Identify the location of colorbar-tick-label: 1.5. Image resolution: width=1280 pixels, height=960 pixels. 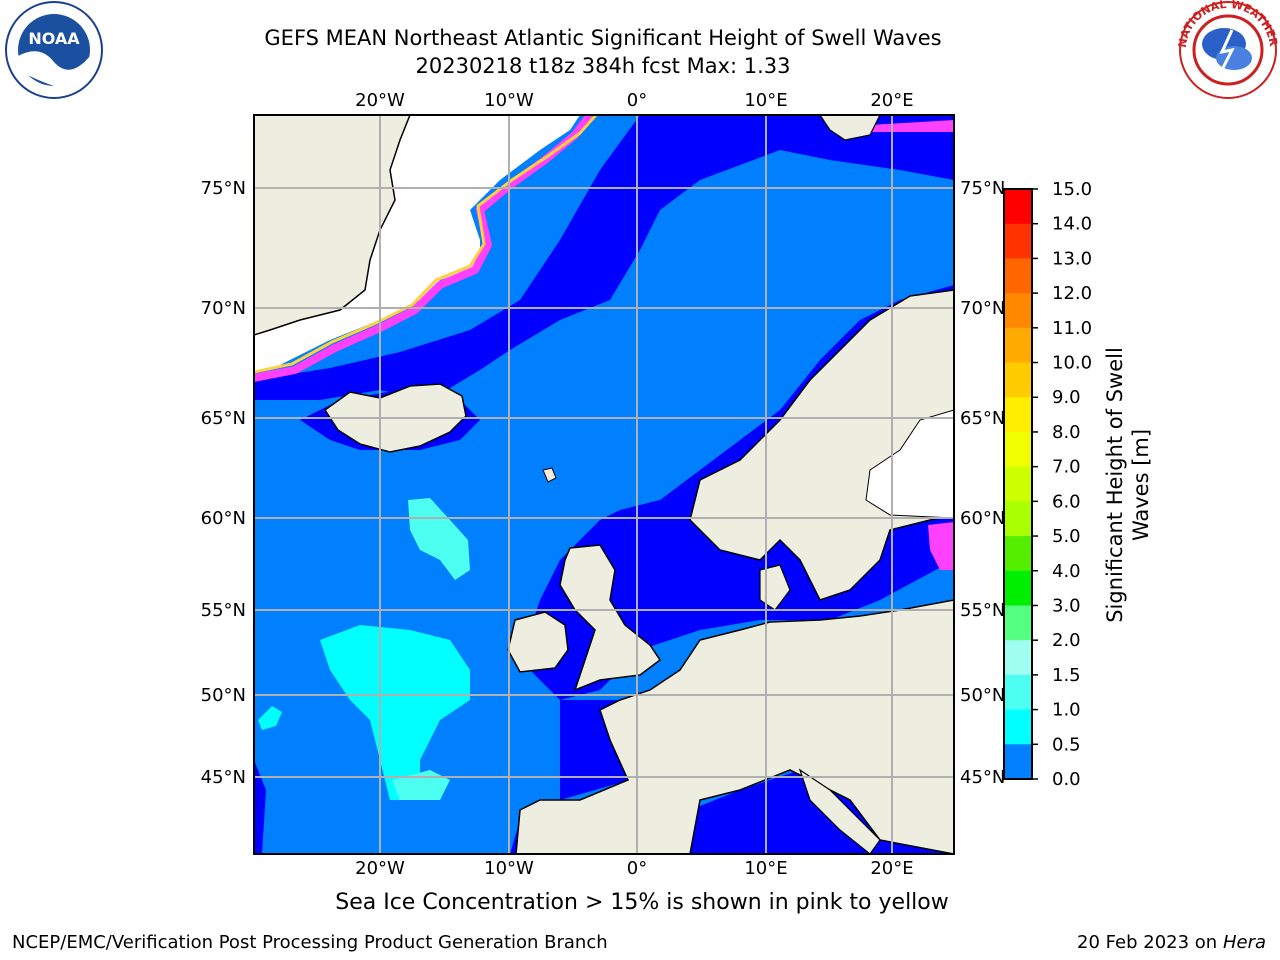
(1066, 675).